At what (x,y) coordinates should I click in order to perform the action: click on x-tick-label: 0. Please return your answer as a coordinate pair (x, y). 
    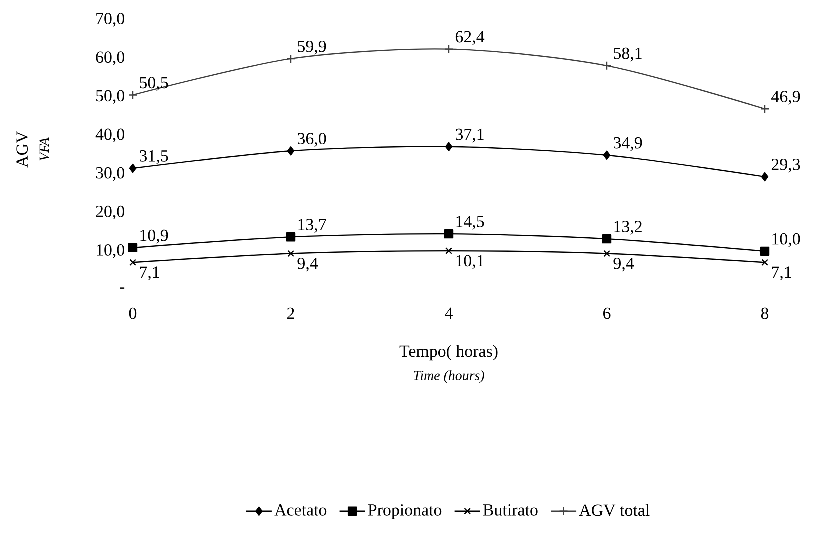
    Looking at the image, I should click on (133, 314).